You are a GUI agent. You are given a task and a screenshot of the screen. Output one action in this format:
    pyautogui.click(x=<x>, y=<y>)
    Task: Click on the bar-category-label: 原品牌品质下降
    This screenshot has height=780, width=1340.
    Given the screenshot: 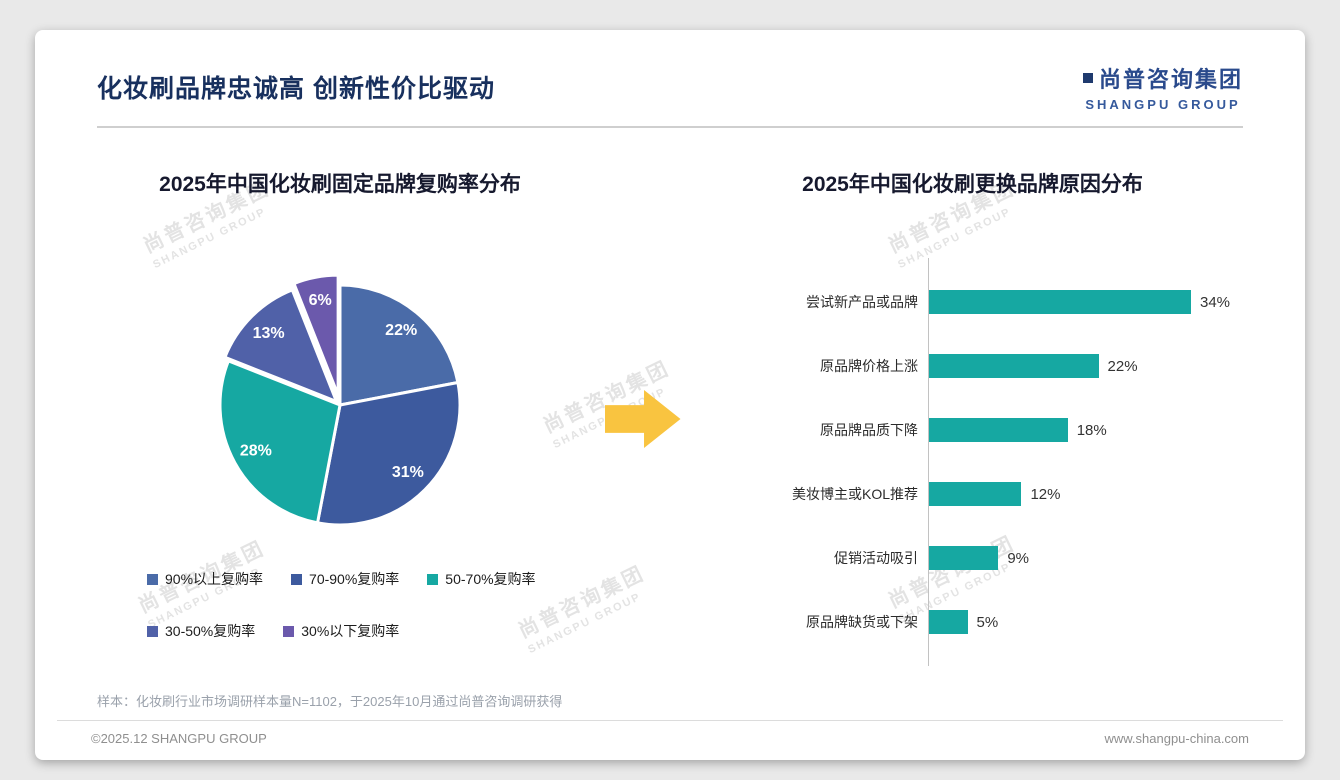 What is the action you would take?
    pyautogui.click(x=869, y=430)
    